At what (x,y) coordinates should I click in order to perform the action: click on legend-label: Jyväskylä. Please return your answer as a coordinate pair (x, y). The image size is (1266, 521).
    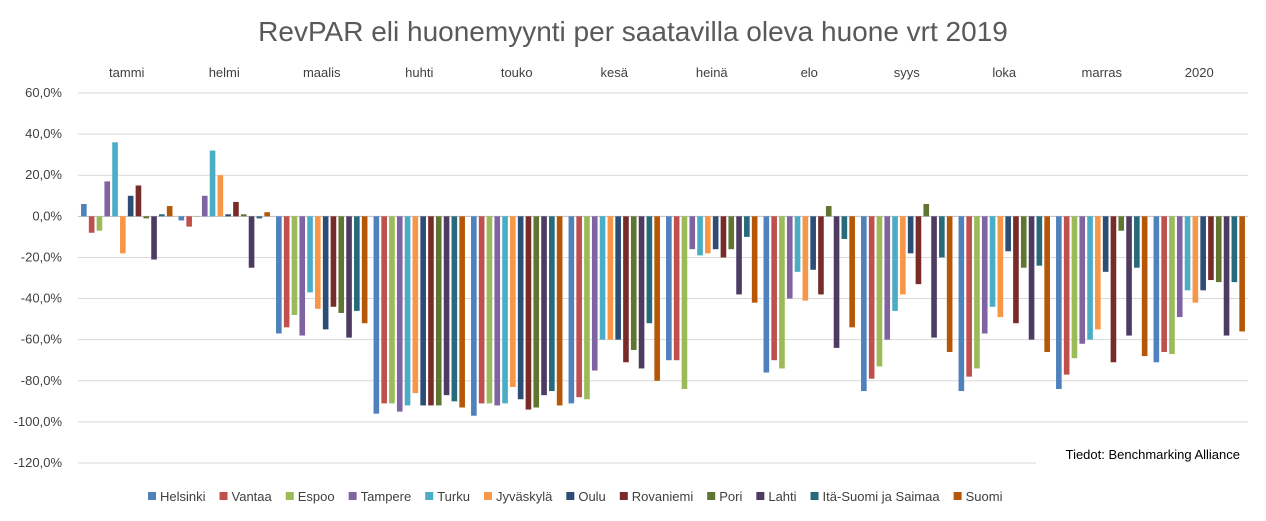
    Looking at the image, I should click on (524, 496).